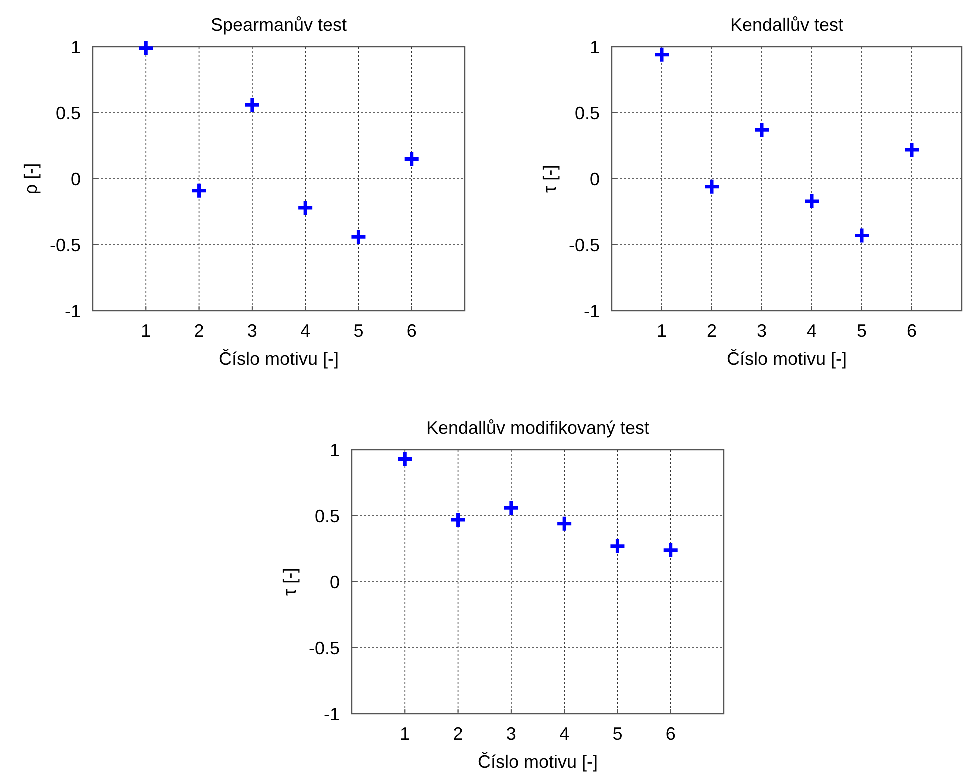 The width and height of the screenshot is (977, 773). Describe the element at coordinates (31, 179) in the screenshot. I see `y-axis-title: ρ [-]` at that location.